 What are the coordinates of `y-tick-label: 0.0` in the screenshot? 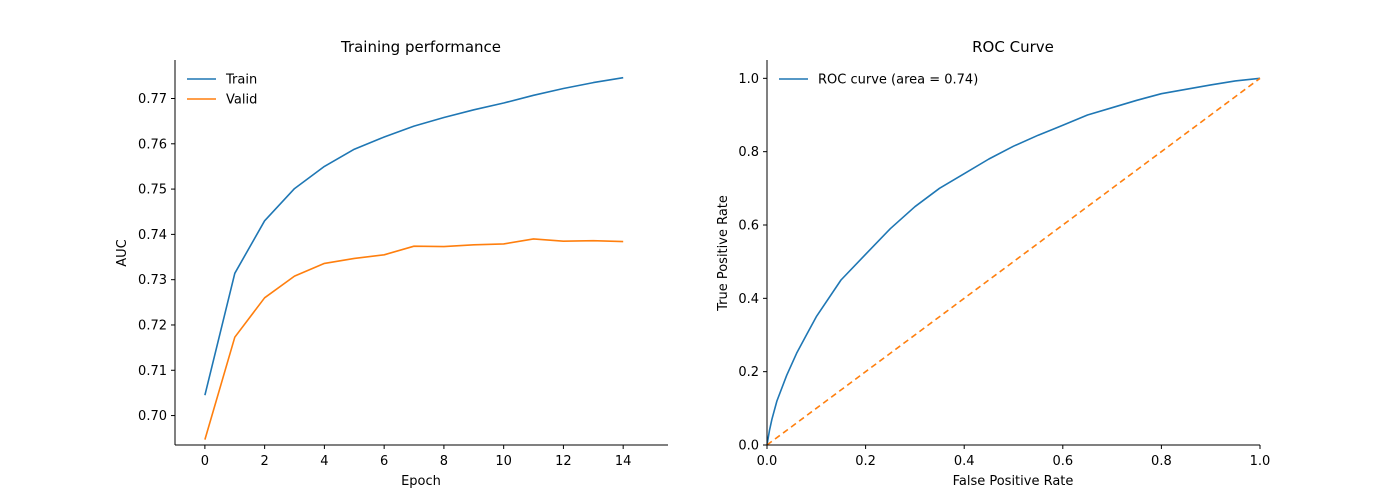 It's located at (748, 446).